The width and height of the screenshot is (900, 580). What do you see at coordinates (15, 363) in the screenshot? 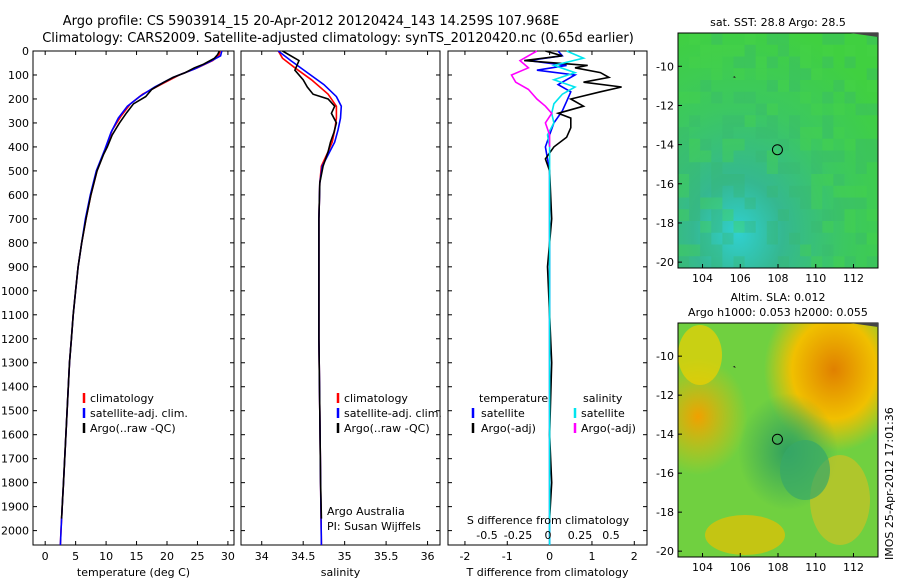
I see `y-tick-label: 1300` at bounding box center [15, 363].